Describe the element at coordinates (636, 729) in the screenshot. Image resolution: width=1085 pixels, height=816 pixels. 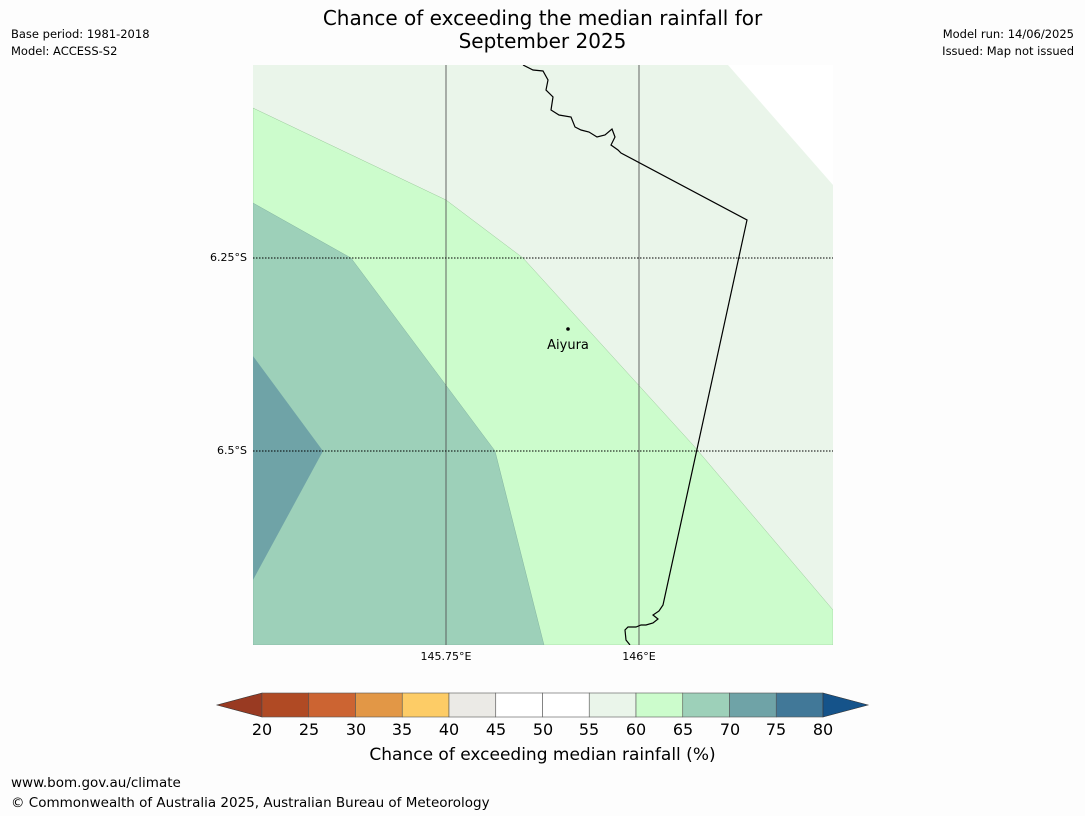
I see `colorbar-tick-60: 60` at that location.